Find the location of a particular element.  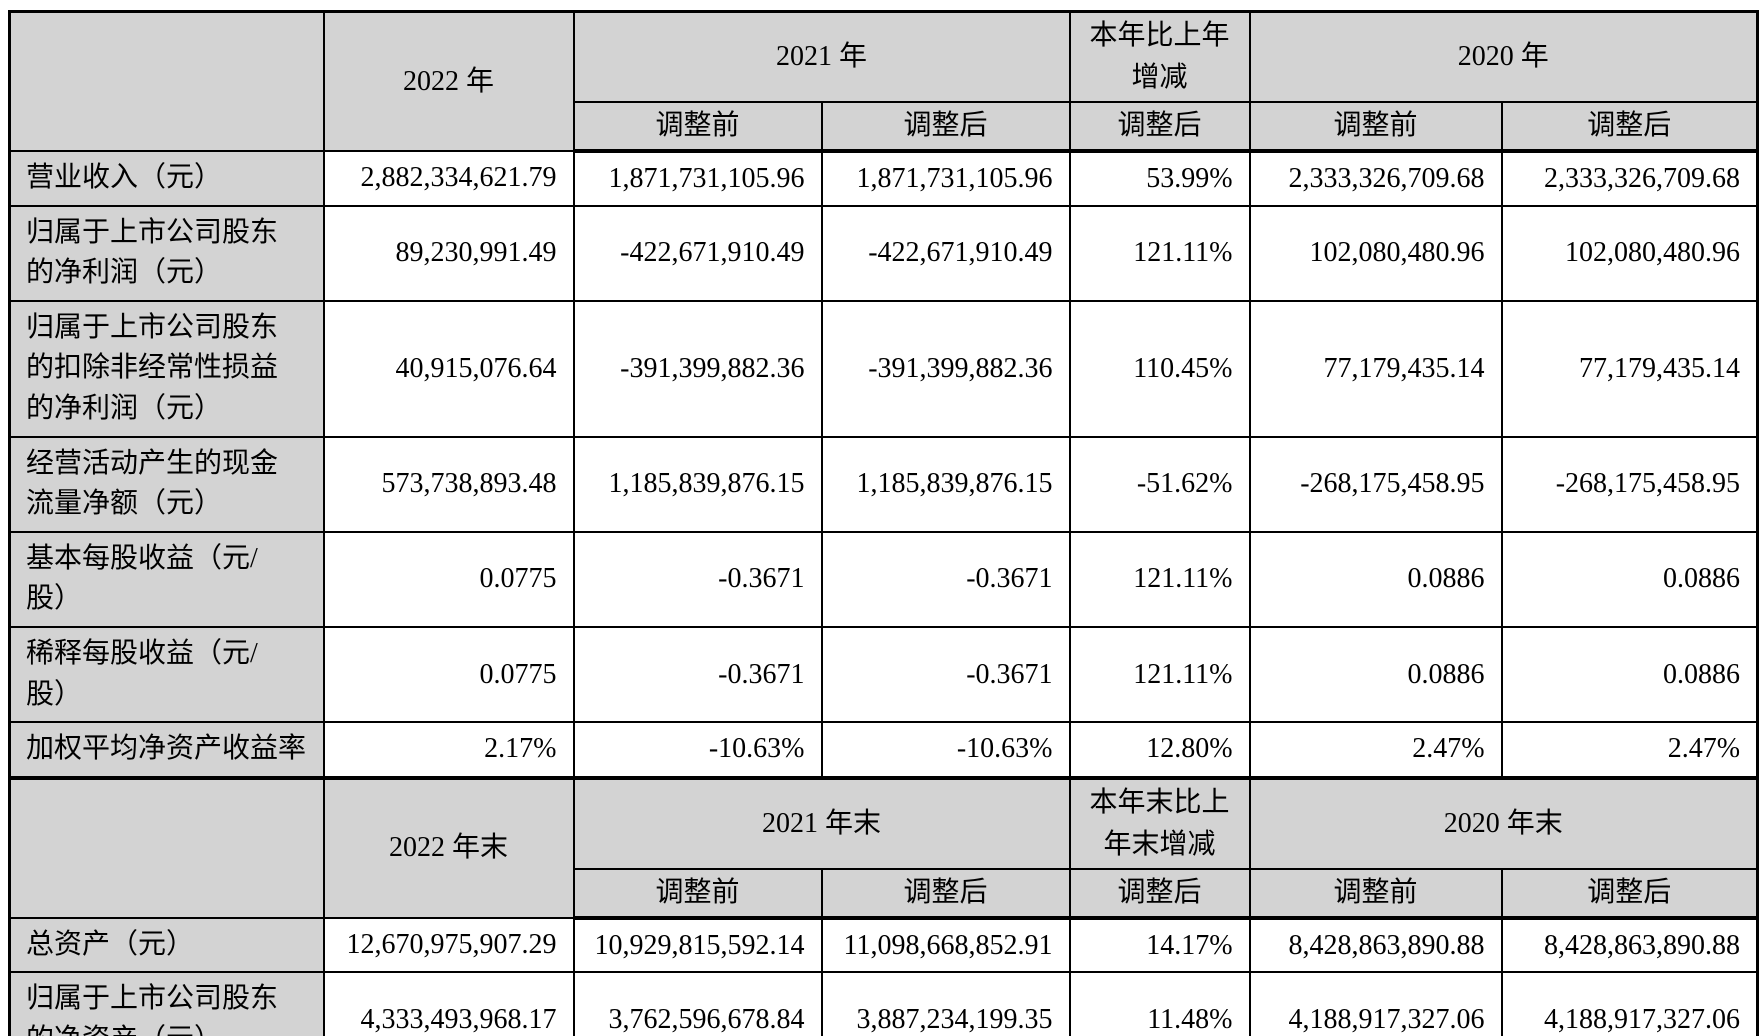

row-label: 归属于上市公司股东 的扣除非经常性损益 的净利润（元） is located at coordinates (166, 368).